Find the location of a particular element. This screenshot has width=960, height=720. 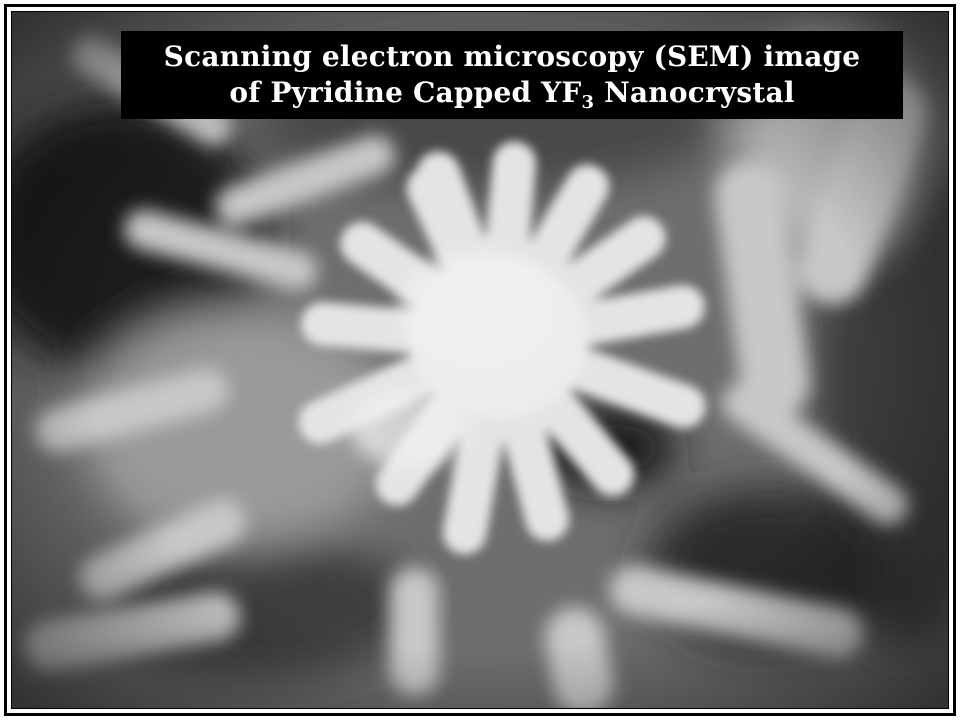

caption-line-2: of Pyridine Capped YF3 Nanocrystal is located at coordinates (512, 94).